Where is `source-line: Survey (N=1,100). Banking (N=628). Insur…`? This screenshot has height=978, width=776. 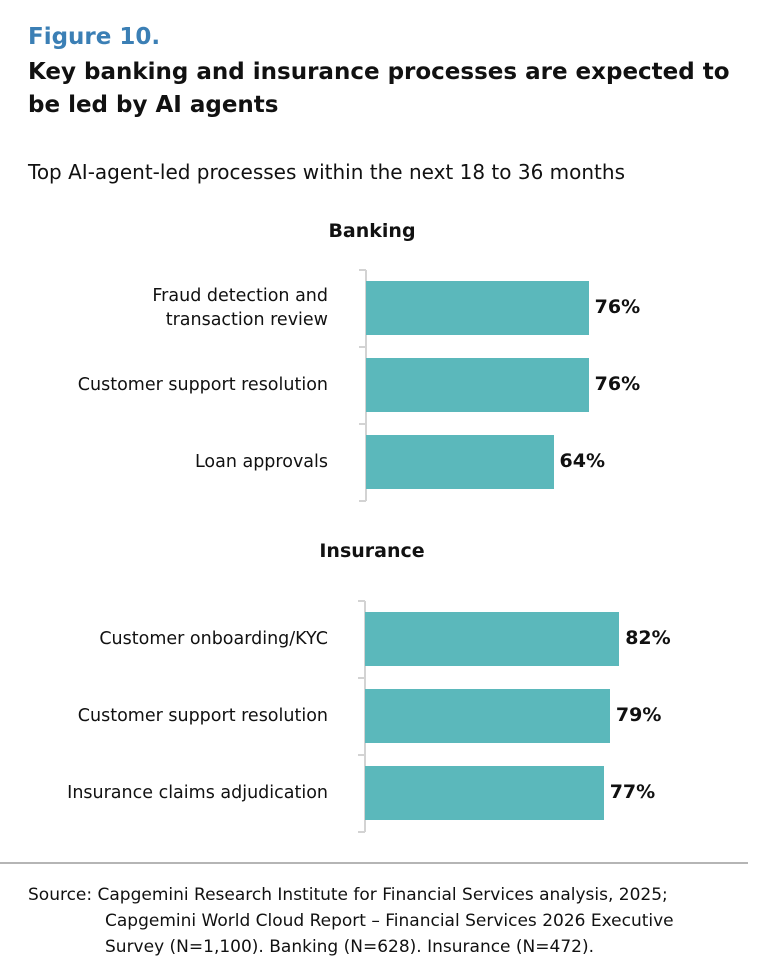 source-line: Survey (N=1,100). Banking (N=628). Insur… is located at coordinates (349, 947).